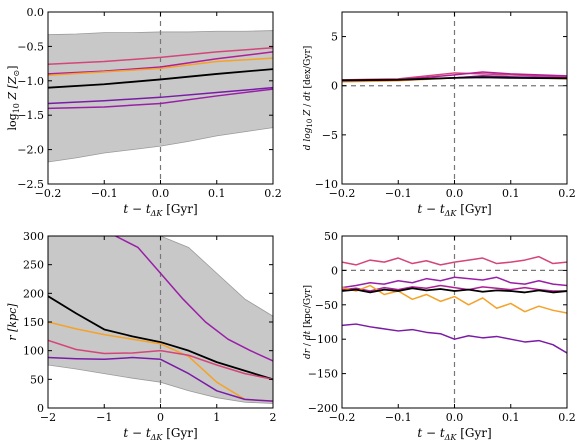  Describe the element at coordinates (13, 98) in the screenshot. I see `y-axis-label: log10 Z [Z⊙]` at that location.